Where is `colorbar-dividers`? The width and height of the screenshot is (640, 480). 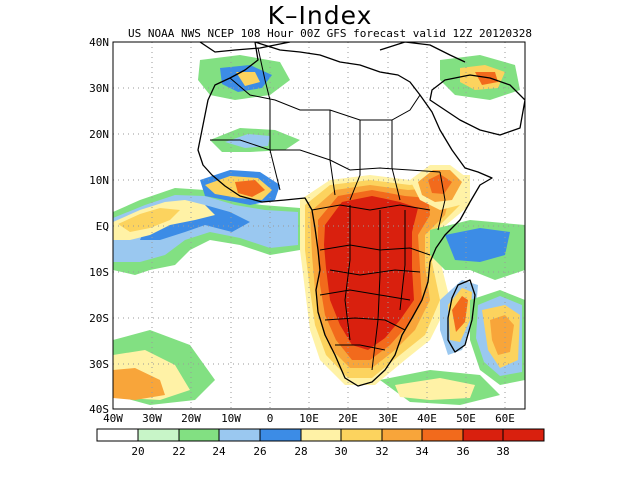
colorbar-dividers is located at coordinates (320, 435).